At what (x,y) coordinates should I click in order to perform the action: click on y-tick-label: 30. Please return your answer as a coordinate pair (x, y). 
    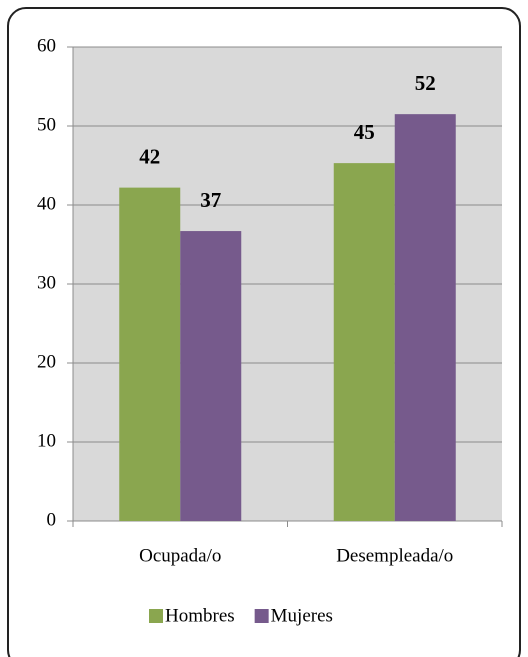
    Looking at the image, I should click on (46, 282).